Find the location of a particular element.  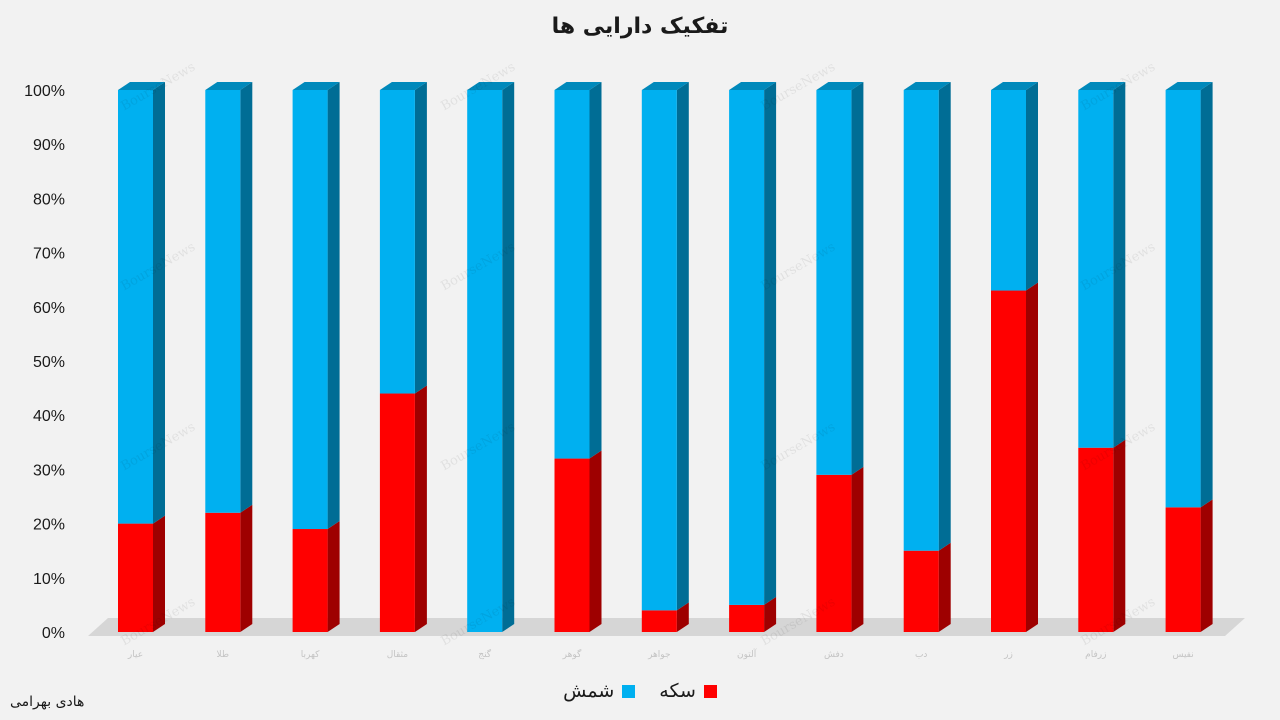

y-tick-label: 30% is located at coordinates (49, 470).